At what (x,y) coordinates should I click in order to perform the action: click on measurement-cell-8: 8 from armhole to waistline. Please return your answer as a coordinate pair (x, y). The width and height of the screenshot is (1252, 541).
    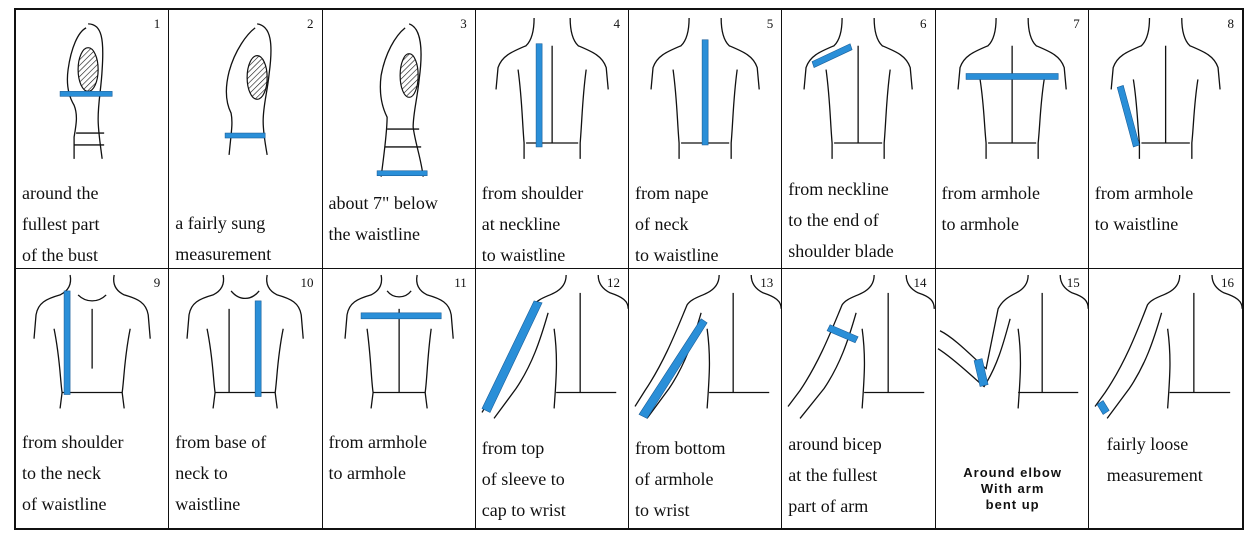
    Looking at the image, I should click on (1165, 139).